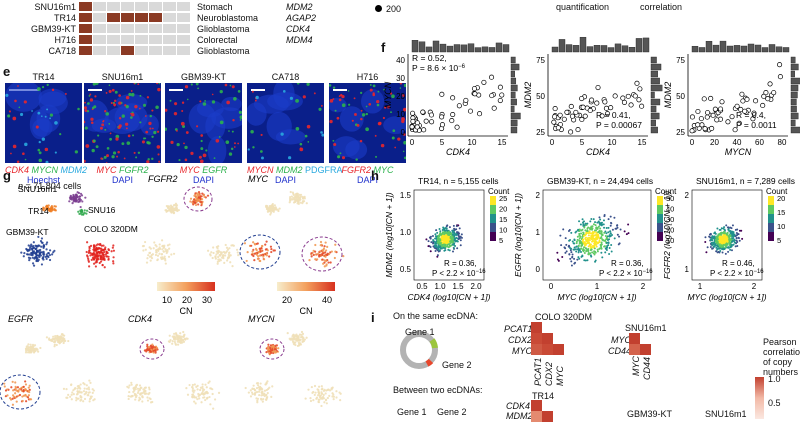 The height and width of the screenshot is (422, 800). What do you see at coordinates (670, 209) in the screenshot?
I see `count-tick: 40` at bounding box center [670, 209].